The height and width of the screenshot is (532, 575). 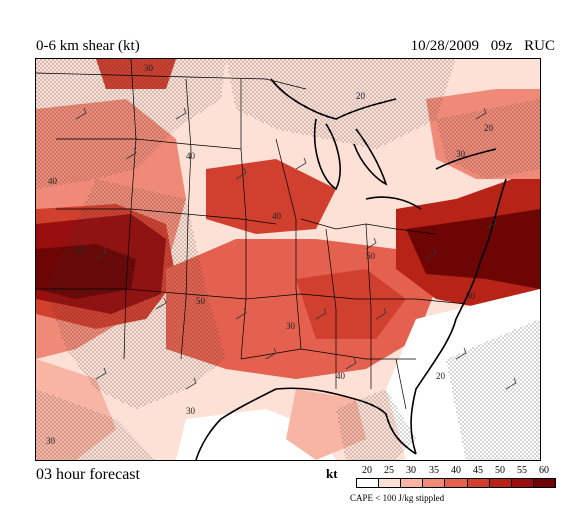 What do you see at coordinates (397, 498) in the screenshot?
I see `legend-note: CAPE < 100 J/kg stippled` at bounding box center [397, 498].